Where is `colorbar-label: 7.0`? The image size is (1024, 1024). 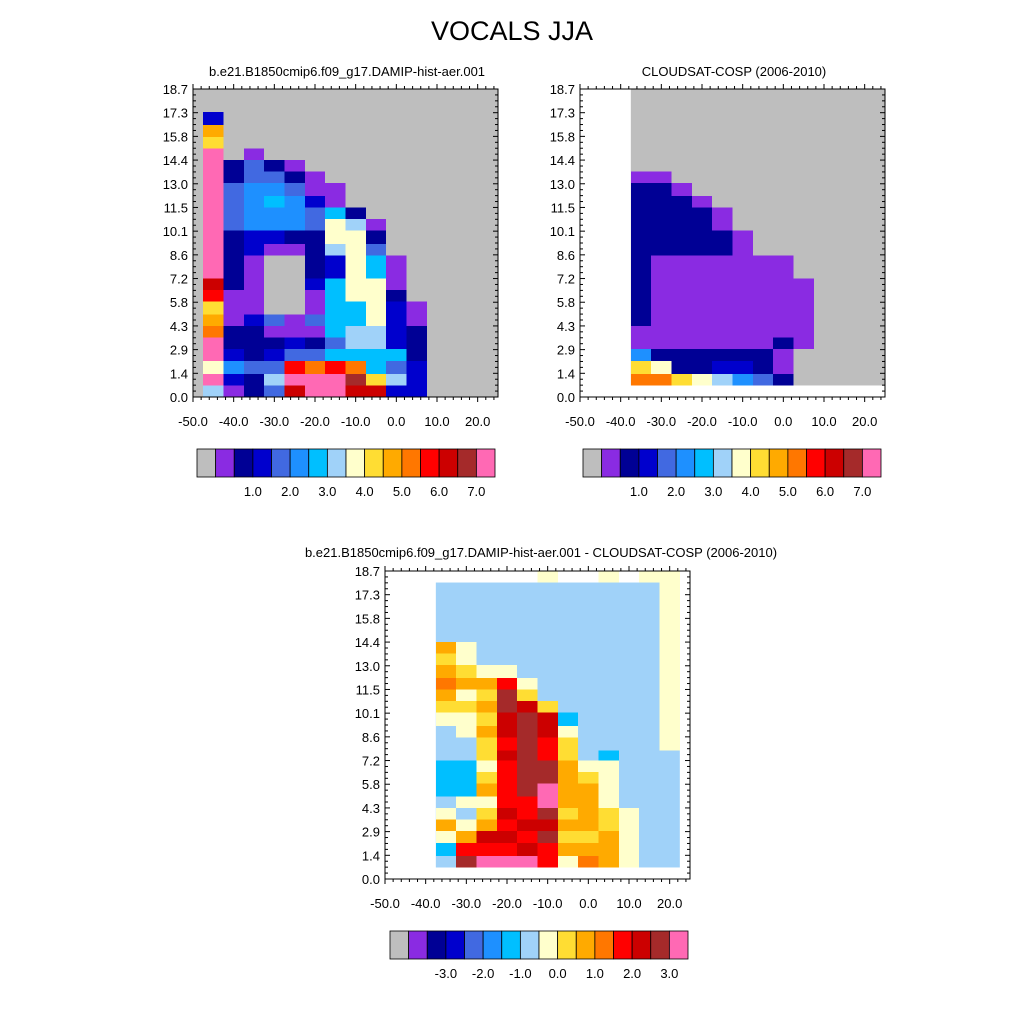 colorbar-label: 7.0 is located at coordinates (862, 491).